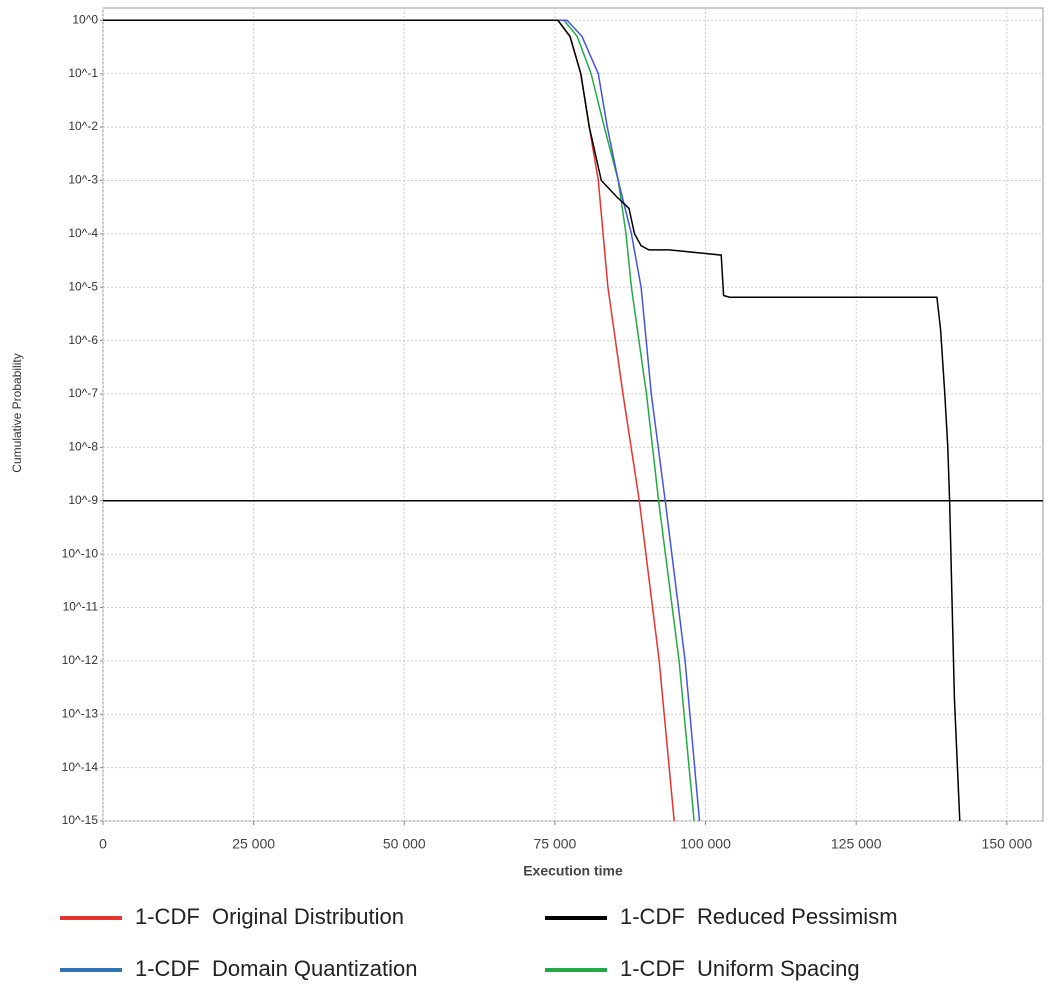  Describe the element at coordinates (81, 607) in the screenshot. I see `y-tick-label: 10^-11` at that location.